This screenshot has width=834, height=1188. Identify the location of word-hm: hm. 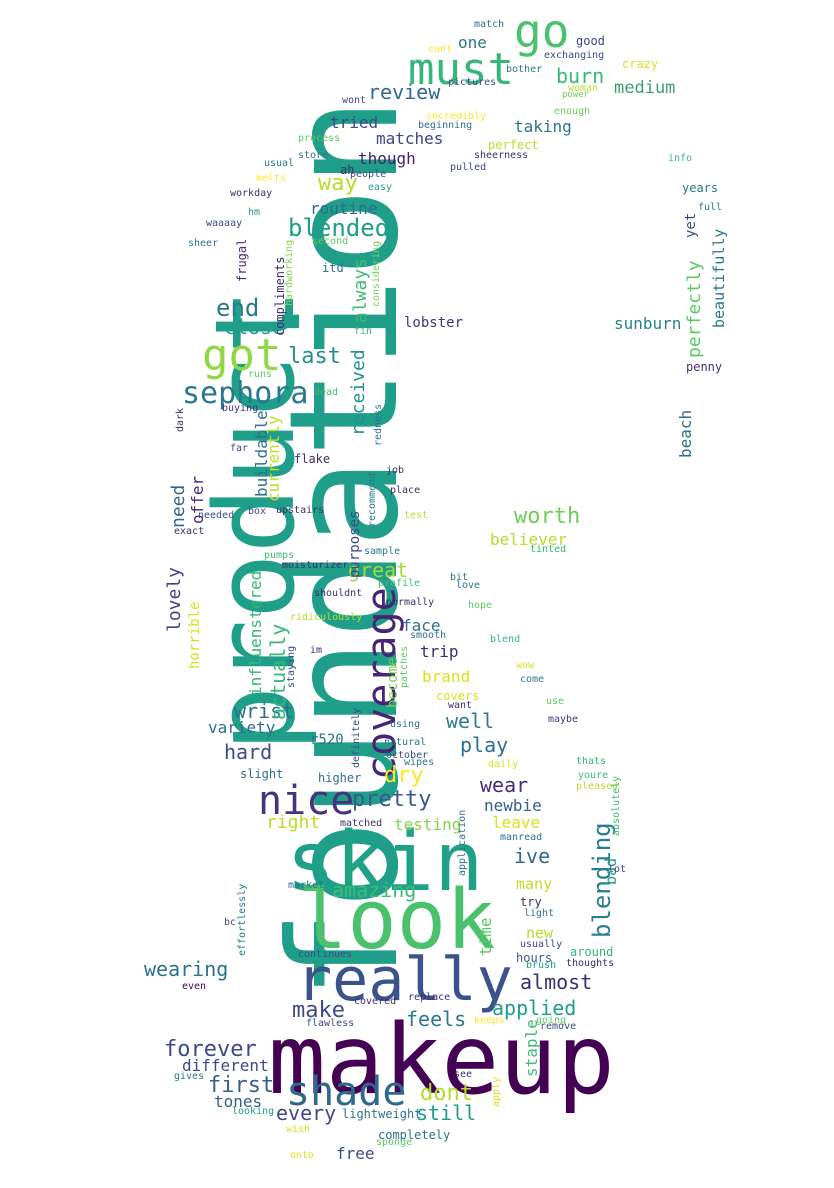
(254, 212).